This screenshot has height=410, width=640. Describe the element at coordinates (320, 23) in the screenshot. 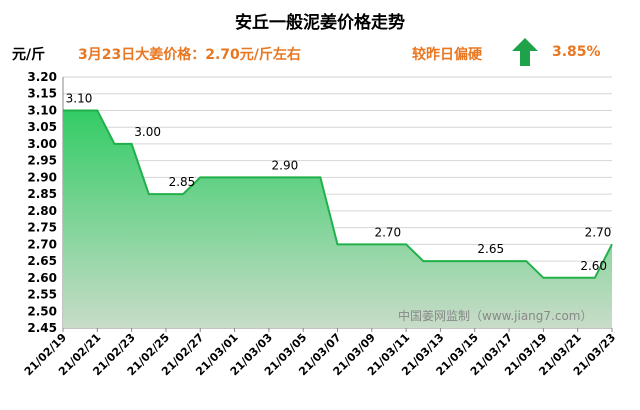

I see `chart-title: 安丘一般泥姜价格走势` at that location.